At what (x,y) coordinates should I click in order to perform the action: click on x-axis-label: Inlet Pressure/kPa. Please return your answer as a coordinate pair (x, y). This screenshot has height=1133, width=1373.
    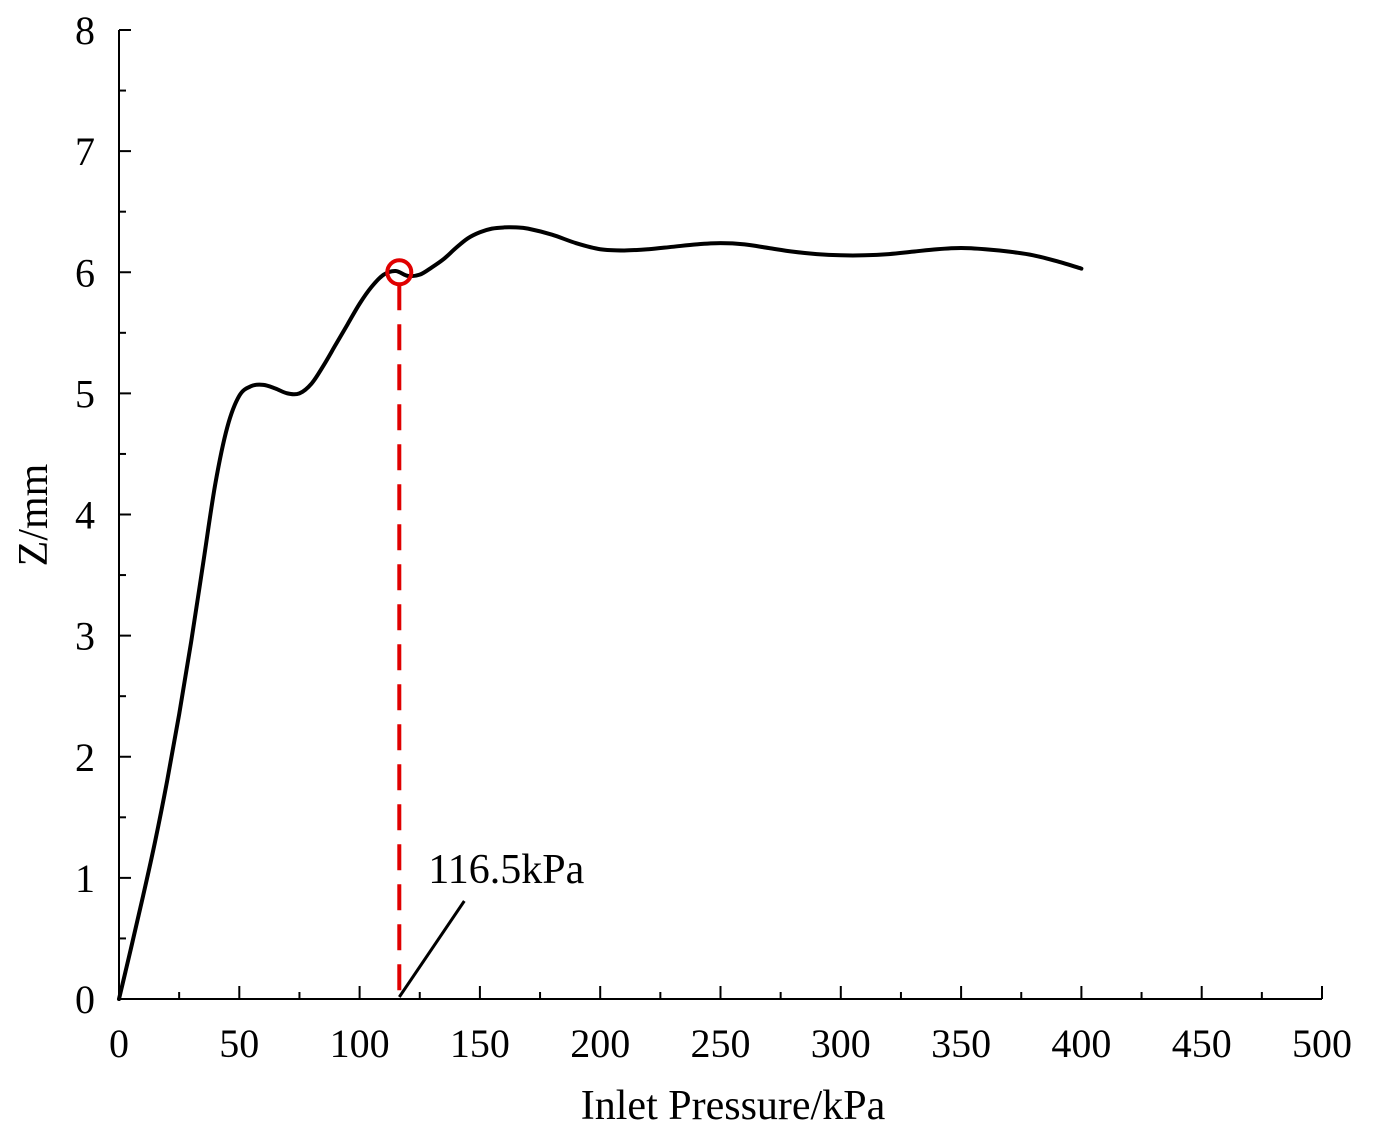
    Looking at the image, I should click on (733, 1106).